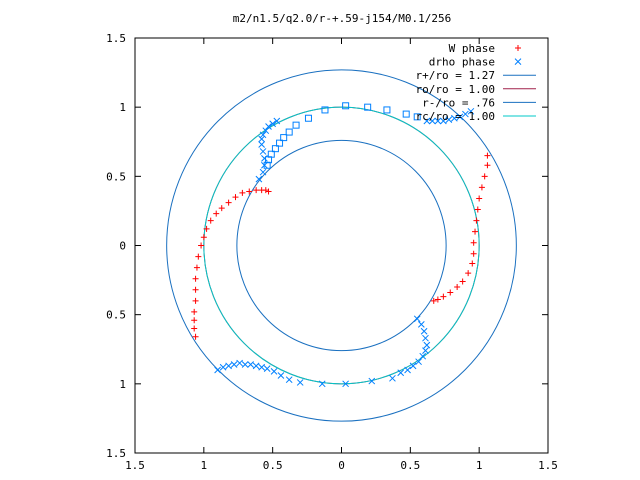 This screenshot has height=480, width=640. Describe the element at coordinates (455, 75) in the screenshot. I see `legend-label: r+/ro = 1.27` at that location.